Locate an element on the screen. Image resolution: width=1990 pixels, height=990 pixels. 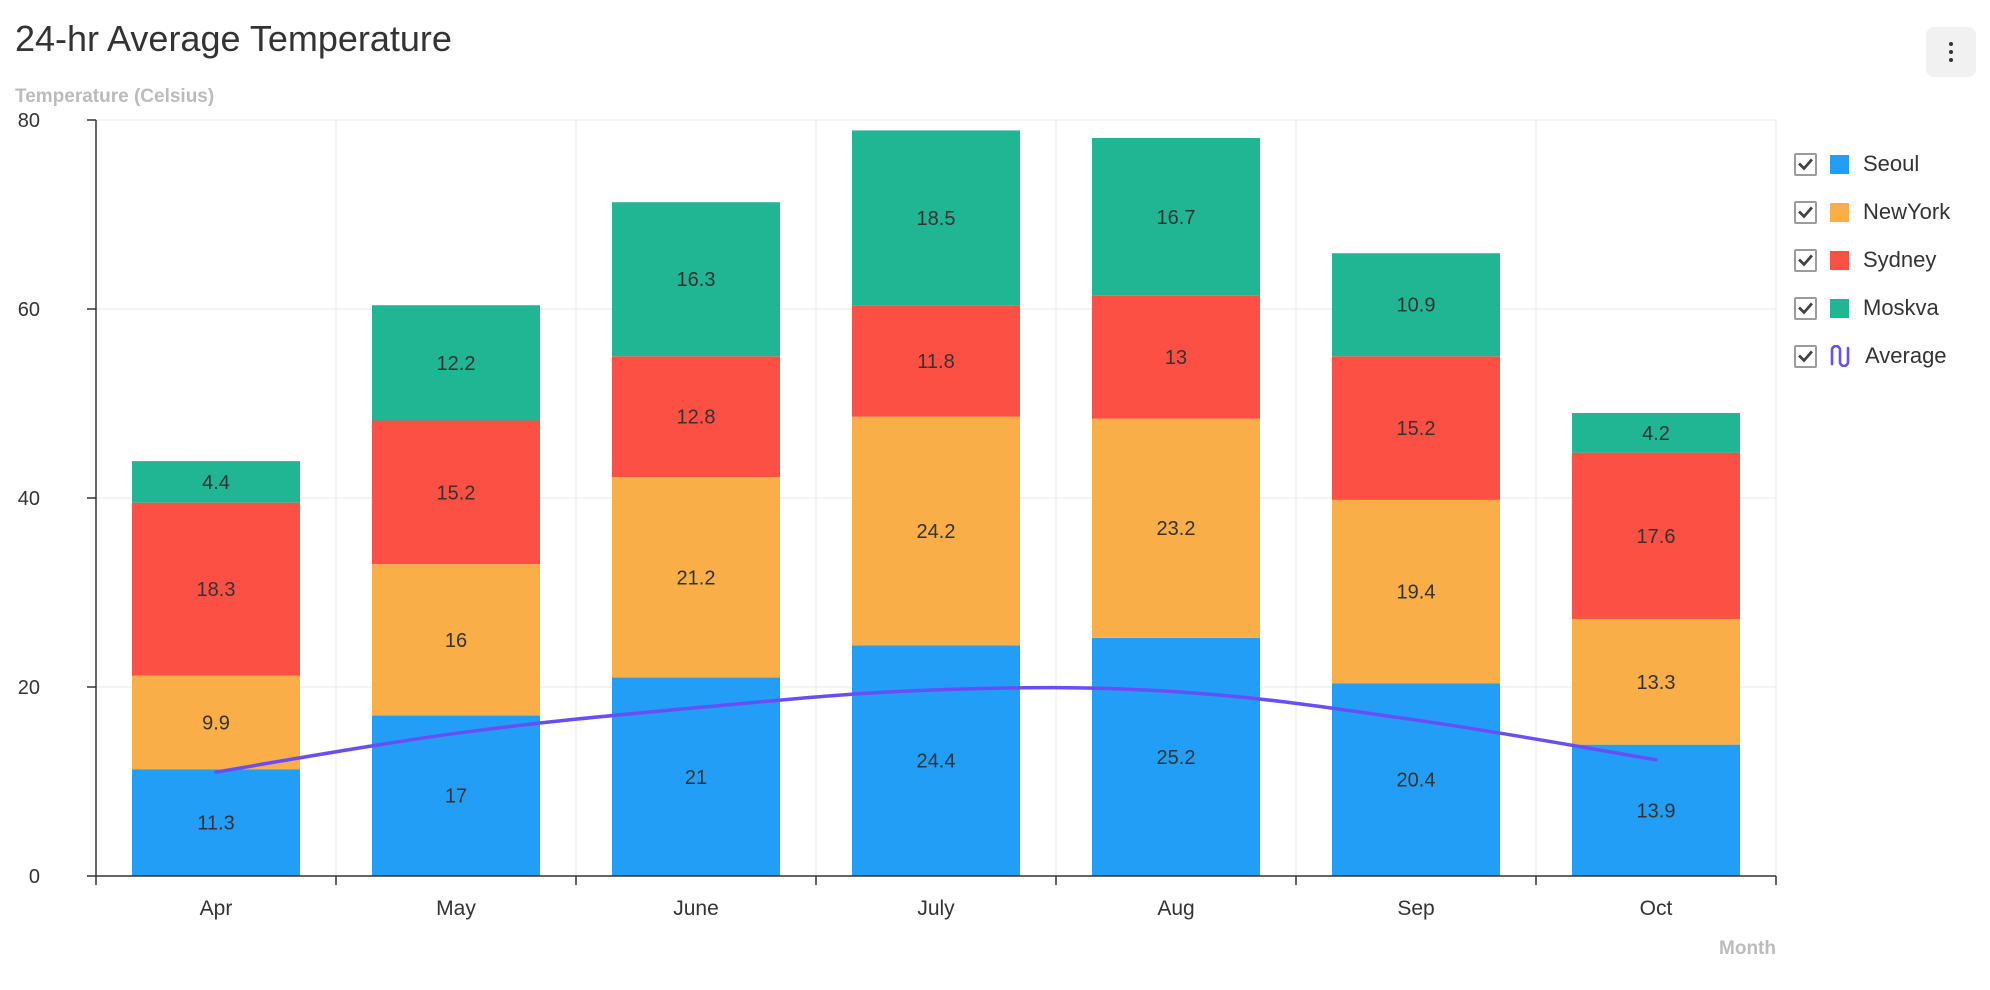
y-tick-label: 80 is located at coordinates (29, 121).